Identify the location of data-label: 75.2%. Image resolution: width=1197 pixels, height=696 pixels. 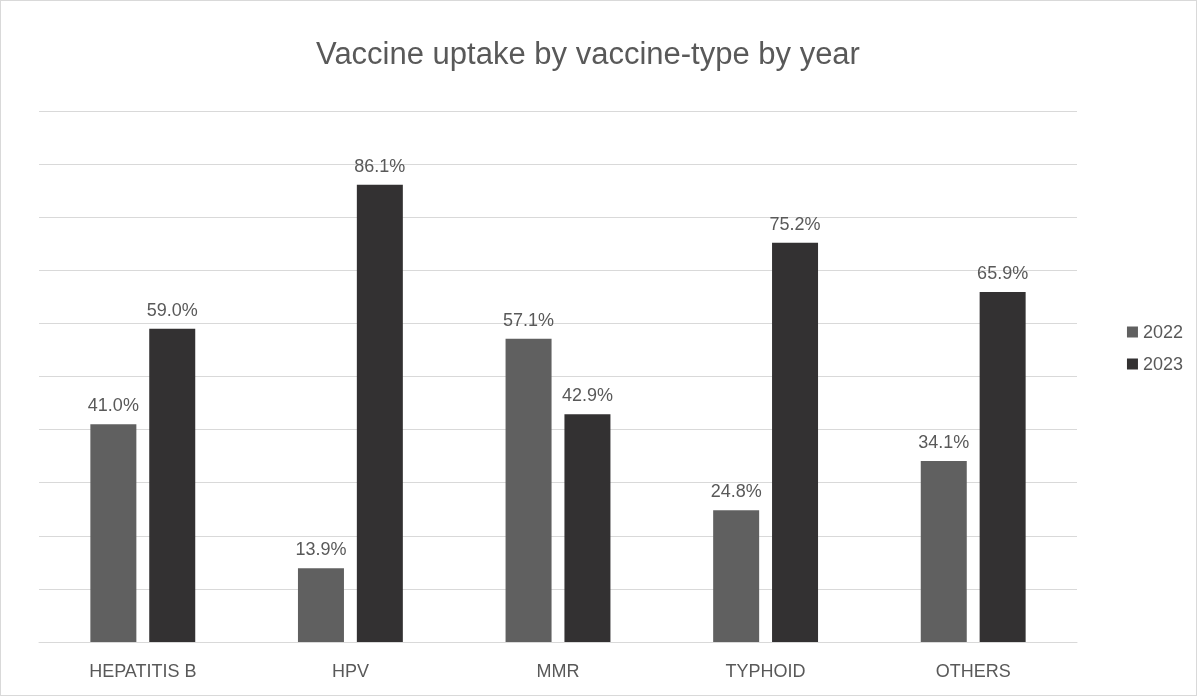
(795, 223).